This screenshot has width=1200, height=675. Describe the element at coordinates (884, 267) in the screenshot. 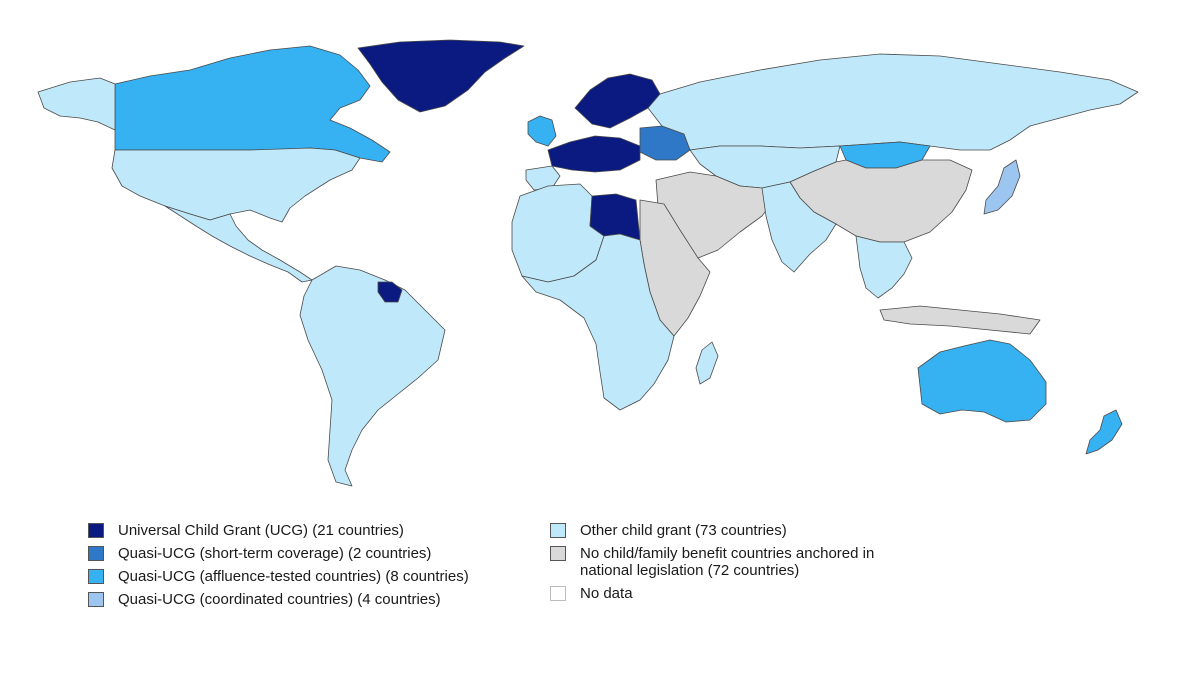

I see `region-southeast-asia` at that location.